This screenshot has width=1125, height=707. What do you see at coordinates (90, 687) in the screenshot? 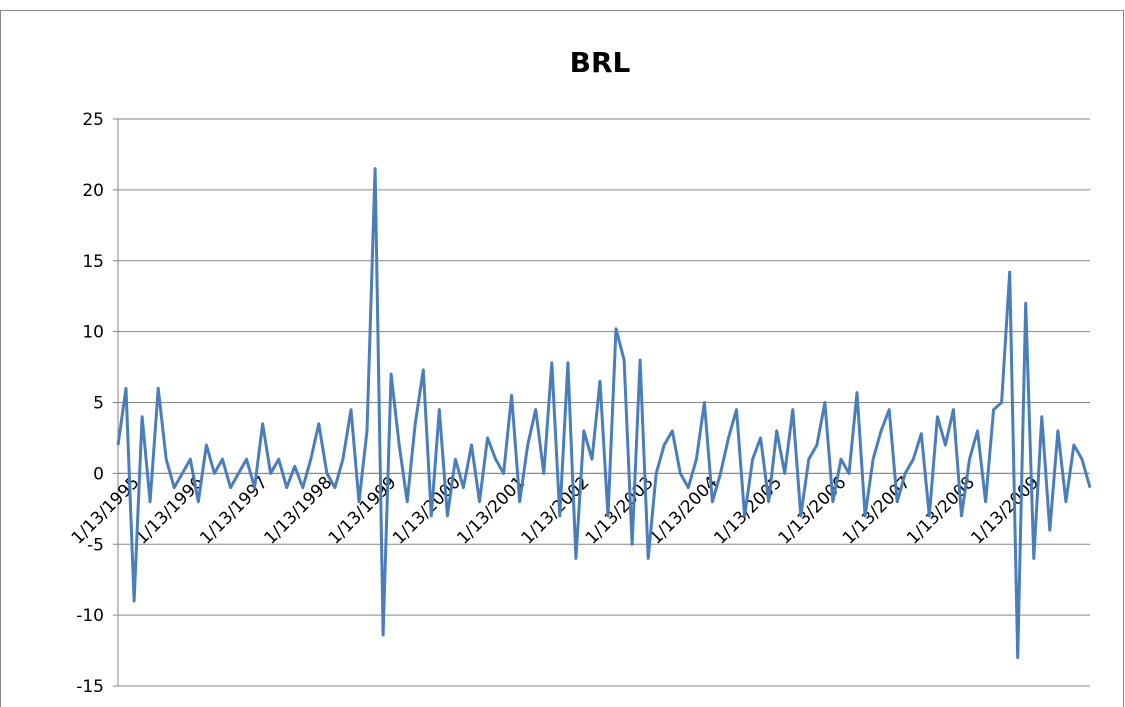
I see `y-tick-label: -15` at bounding box center [90, 687].